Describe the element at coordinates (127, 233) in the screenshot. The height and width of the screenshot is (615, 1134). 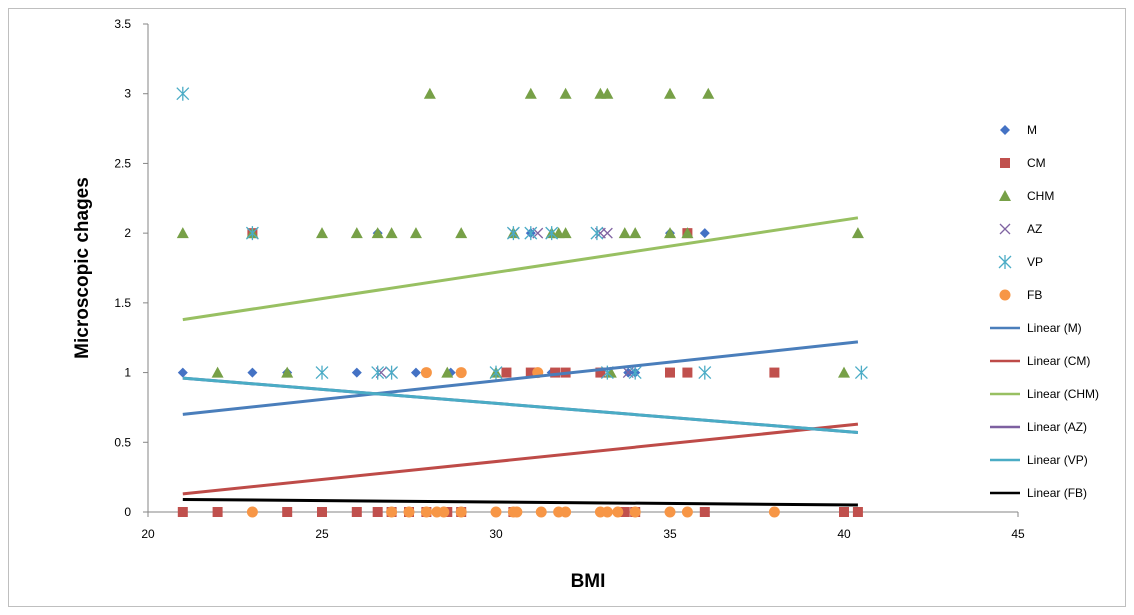
I see `y-tick-label: 2` at that location.